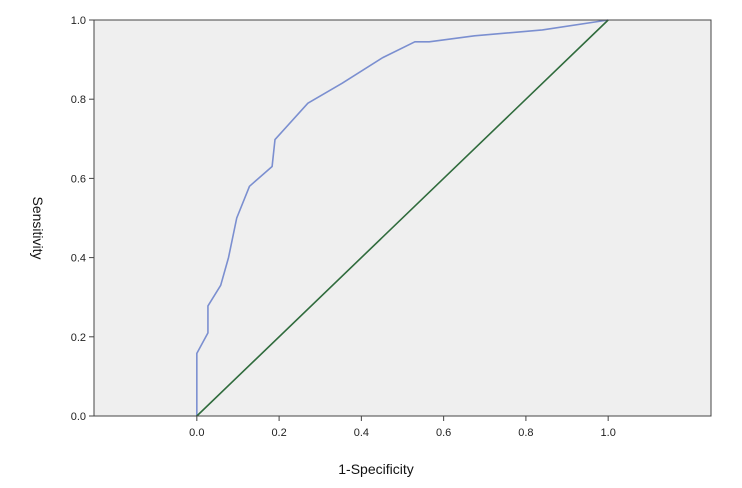 The width and height of the screenshot is (742, 488). Describe the element at coordinates (78, 338) in the screenshot. I see `y-tick-label: 0.2` at that location.